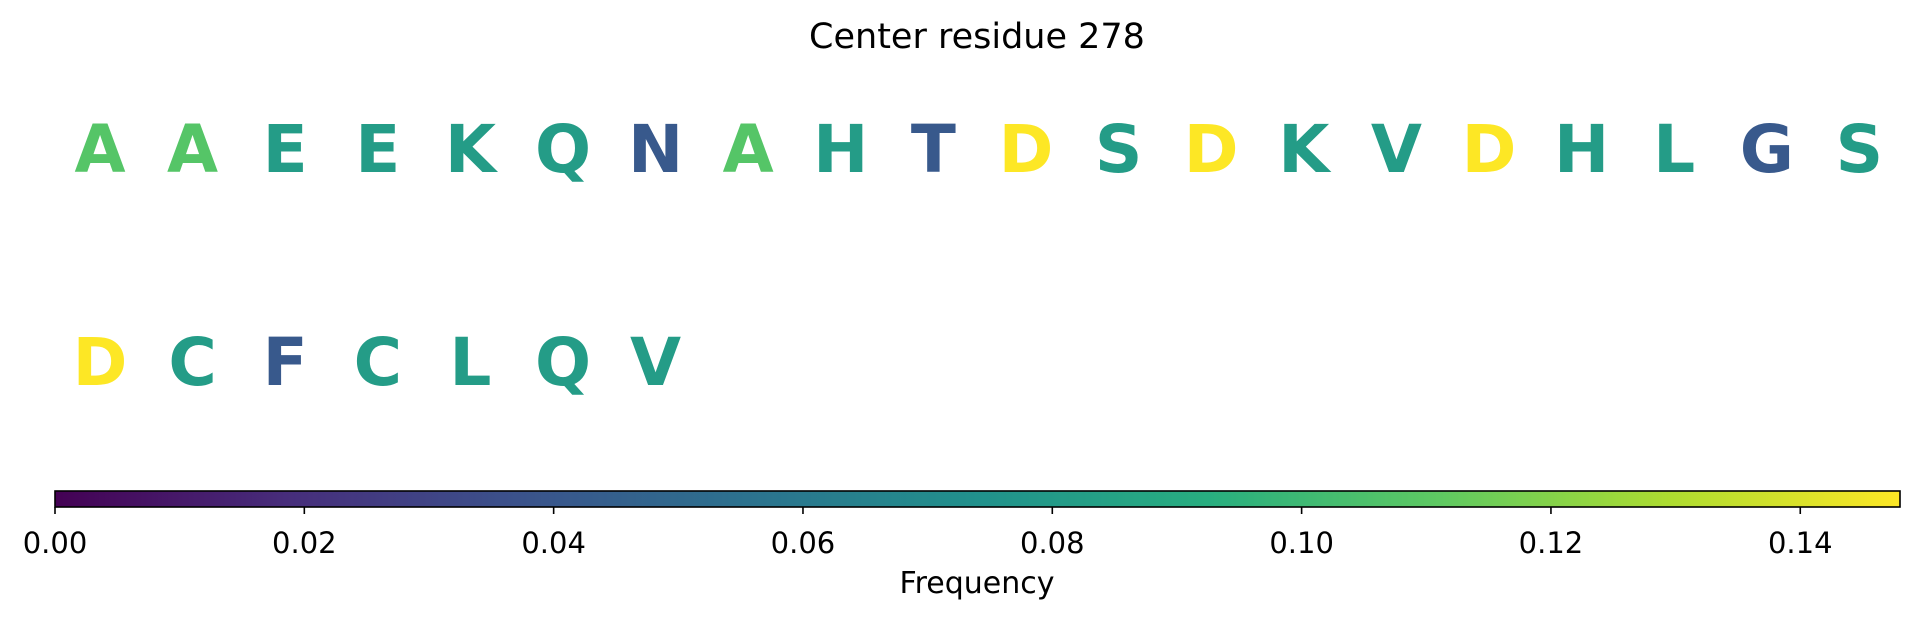  I want to click on chart-title: Center residue 278, so click(977, 37).